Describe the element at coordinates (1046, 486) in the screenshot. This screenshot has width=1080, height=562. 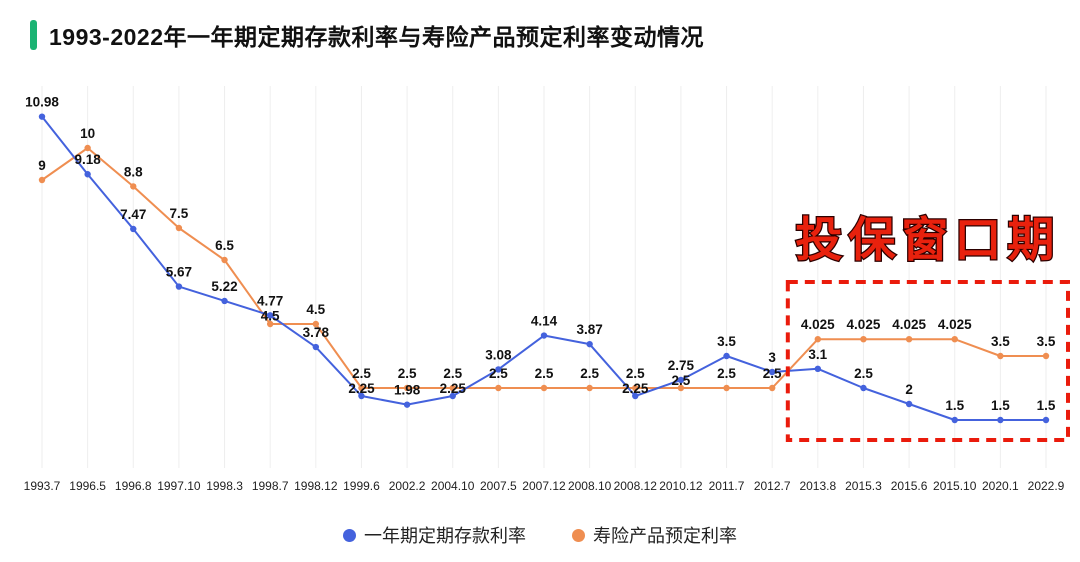
I see `x-axis-label: 2022.9` at that location.